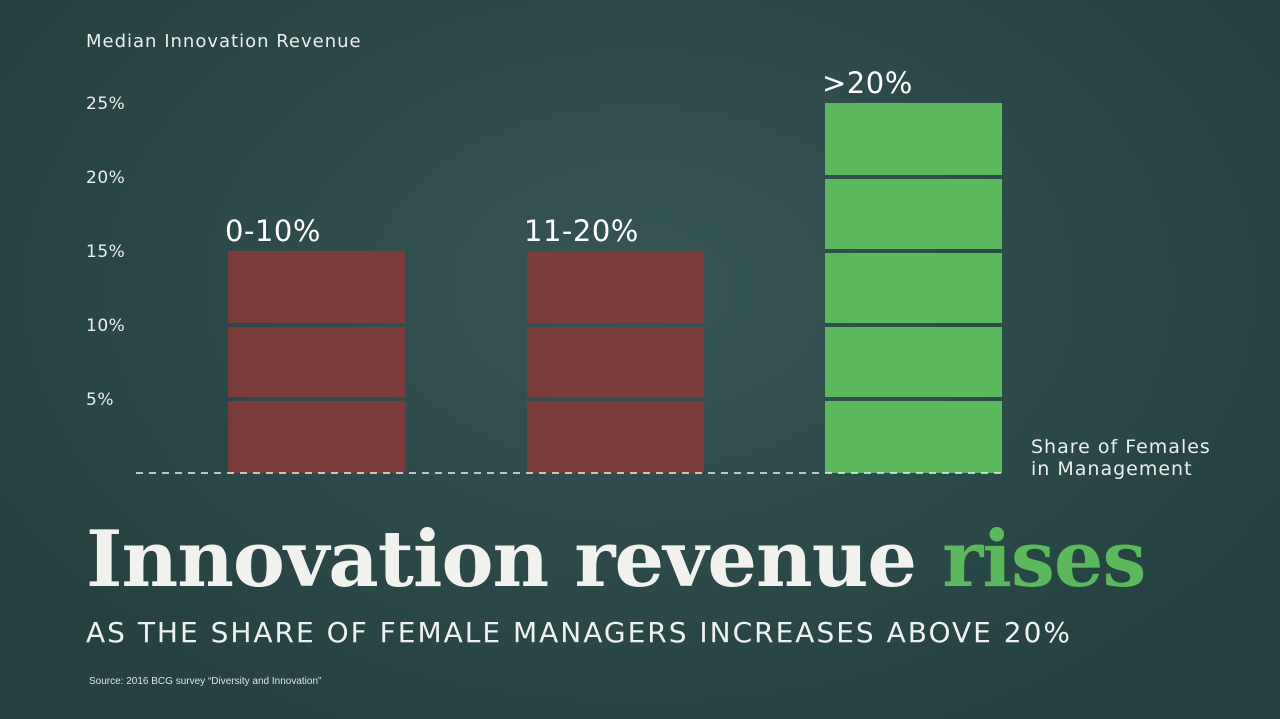  I want to click on headline-accent: rises, so click(1044, 559).